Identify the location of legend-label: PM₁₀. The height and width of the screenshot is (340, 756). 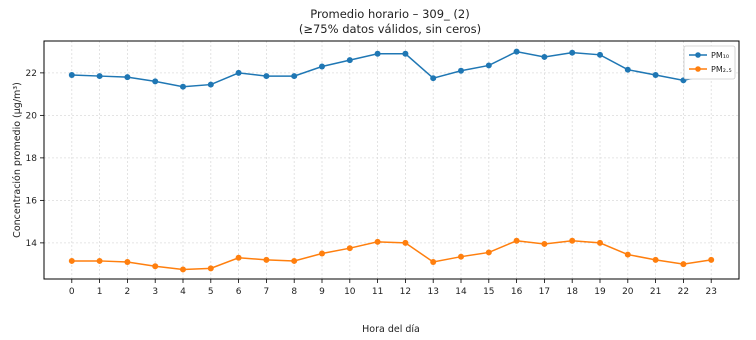
(720, 55).